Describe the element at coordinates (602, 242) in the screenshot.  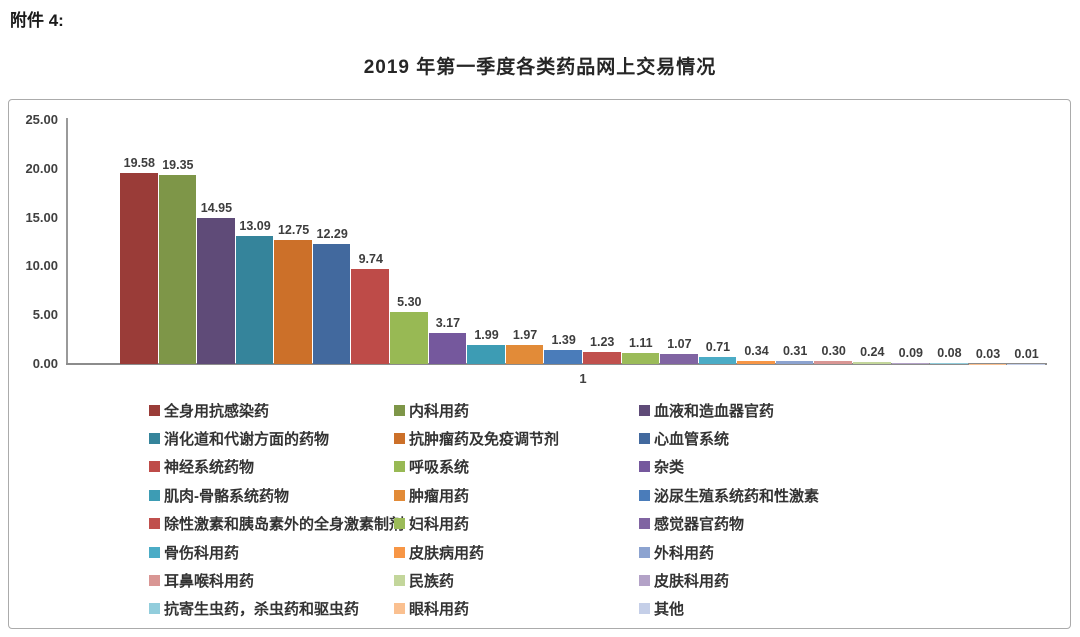
I see `bar-slot: 1.23` at that location.